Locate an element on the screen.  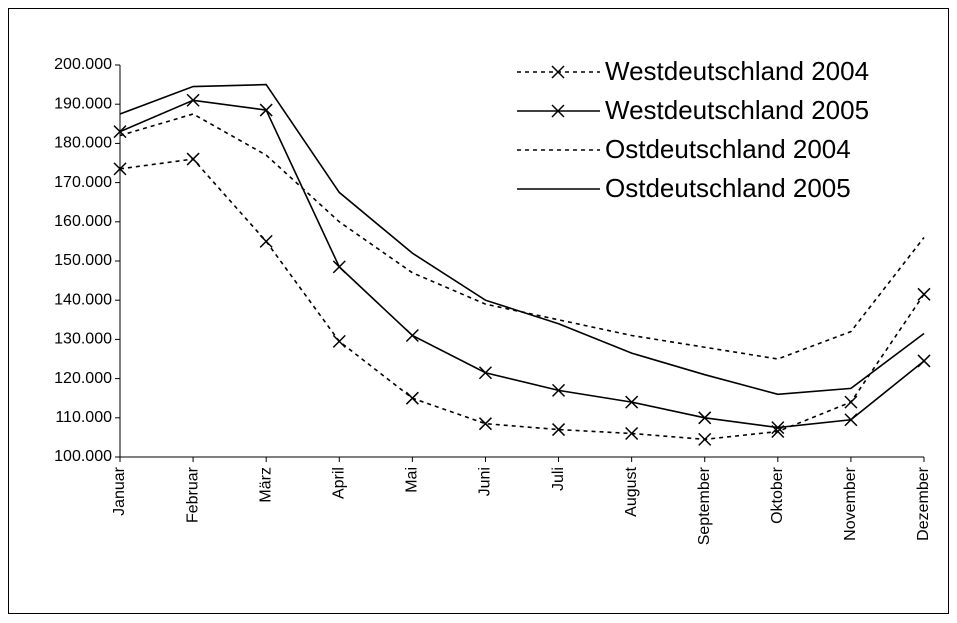
legend-label: Ostdeutschland 2005 is located at coordinates (728, 188).